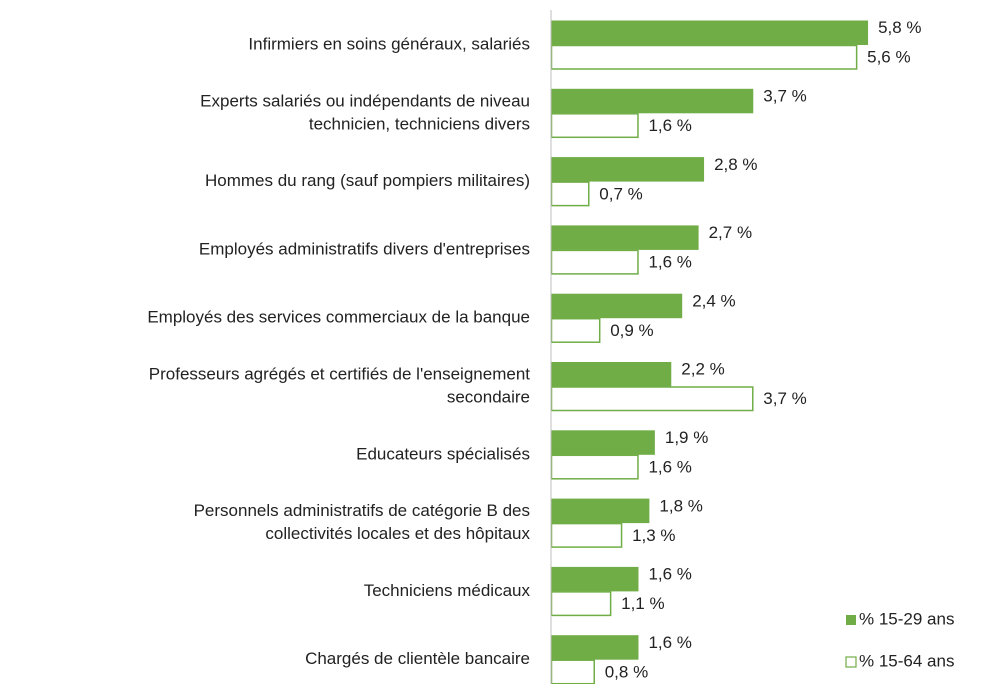 Image resolution: width=992 pixels, height=689 pixels. What do you see at coordinates (488, 396) in the screenshot?
I see `category-label: secondaire` at bounding box center [488, 396].